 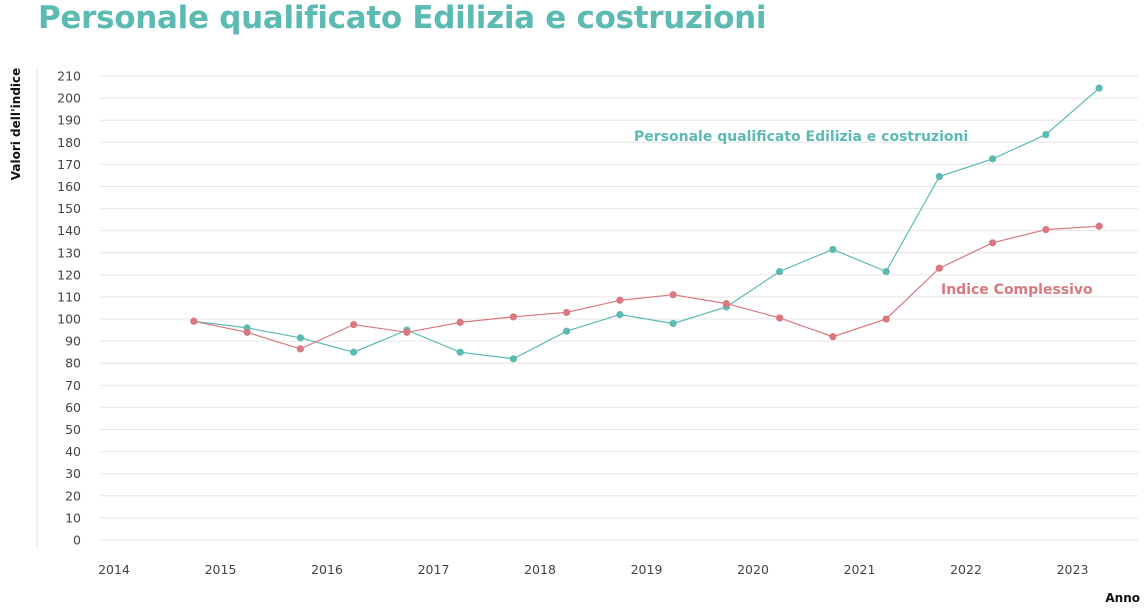 What do you see at coordinates (69, 76) in the screenshot?
I see `y-tick-label: 210` at bounding box center [69, 76].